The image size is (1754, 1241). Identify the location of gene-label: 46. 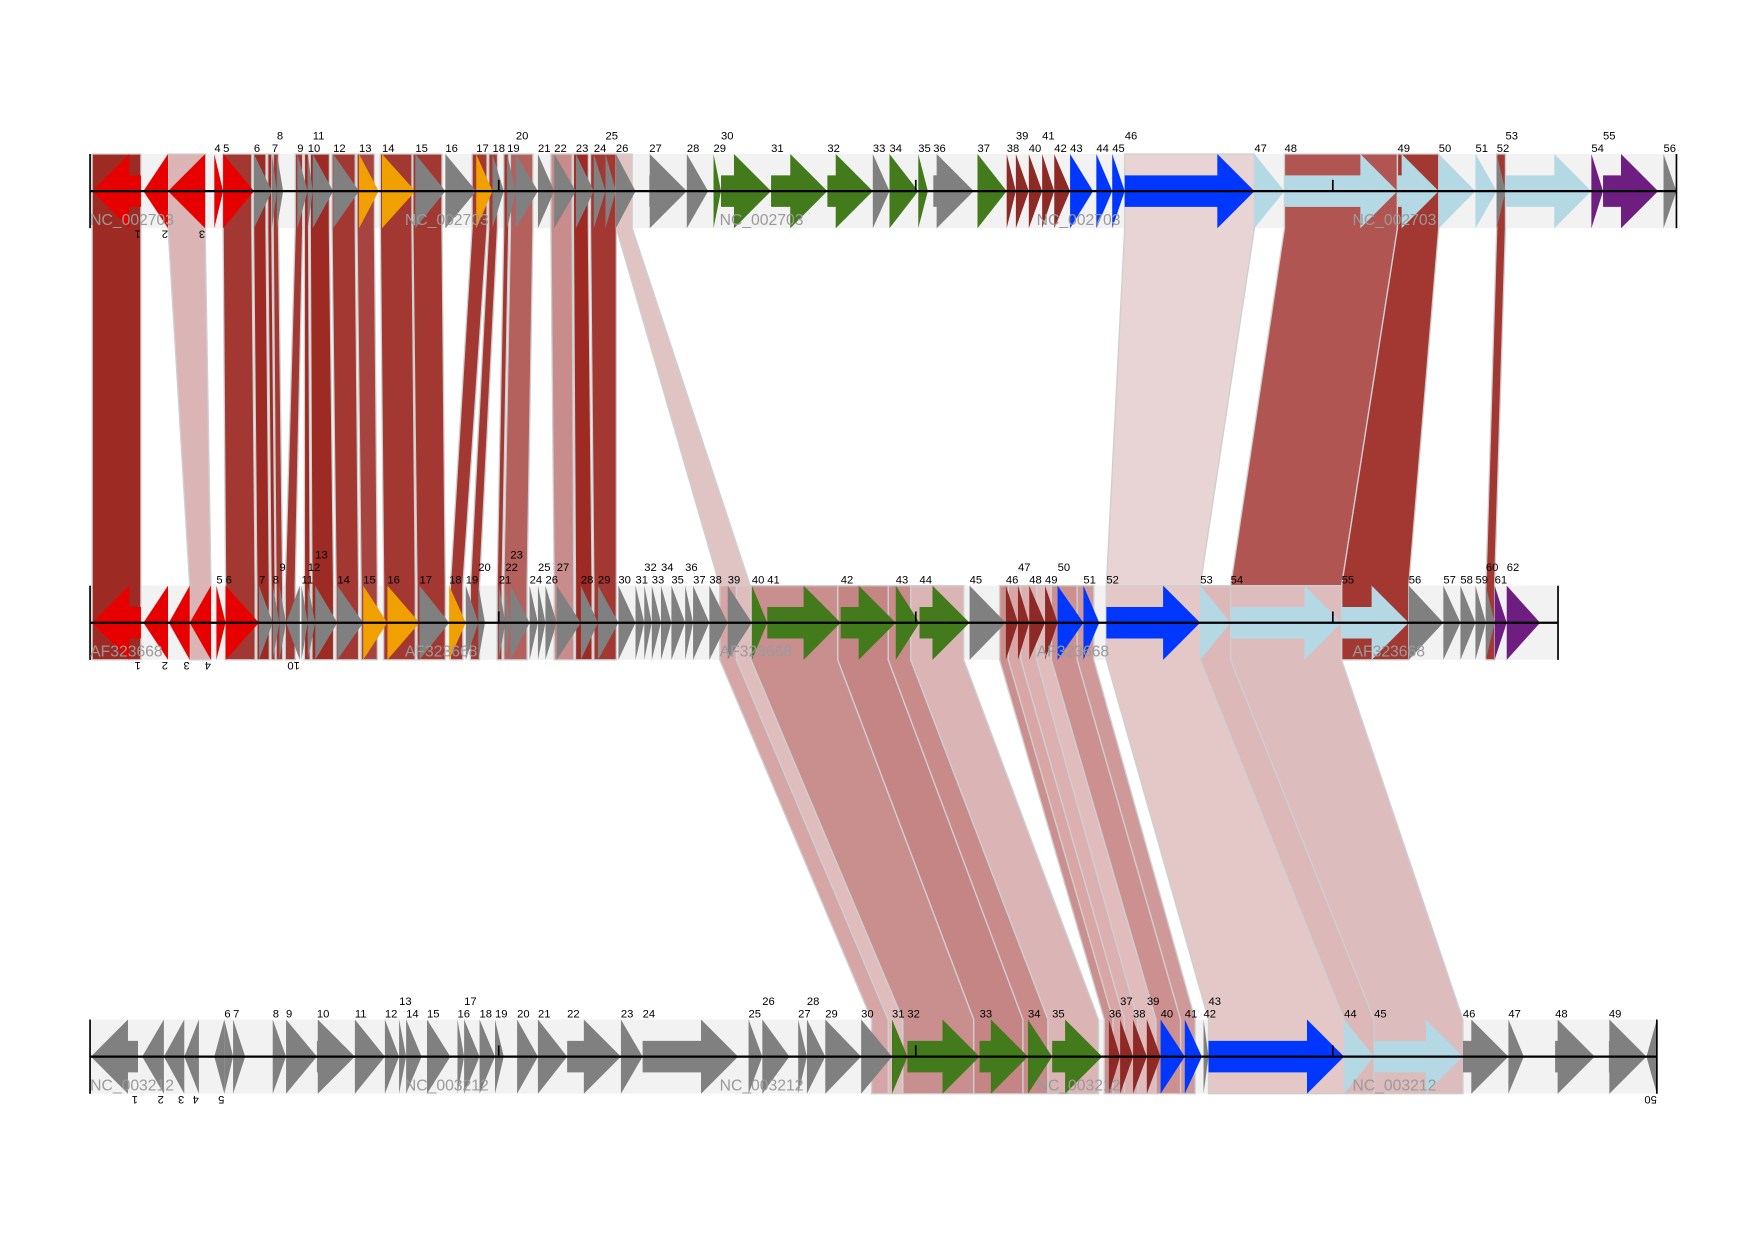
(1469, 1014).